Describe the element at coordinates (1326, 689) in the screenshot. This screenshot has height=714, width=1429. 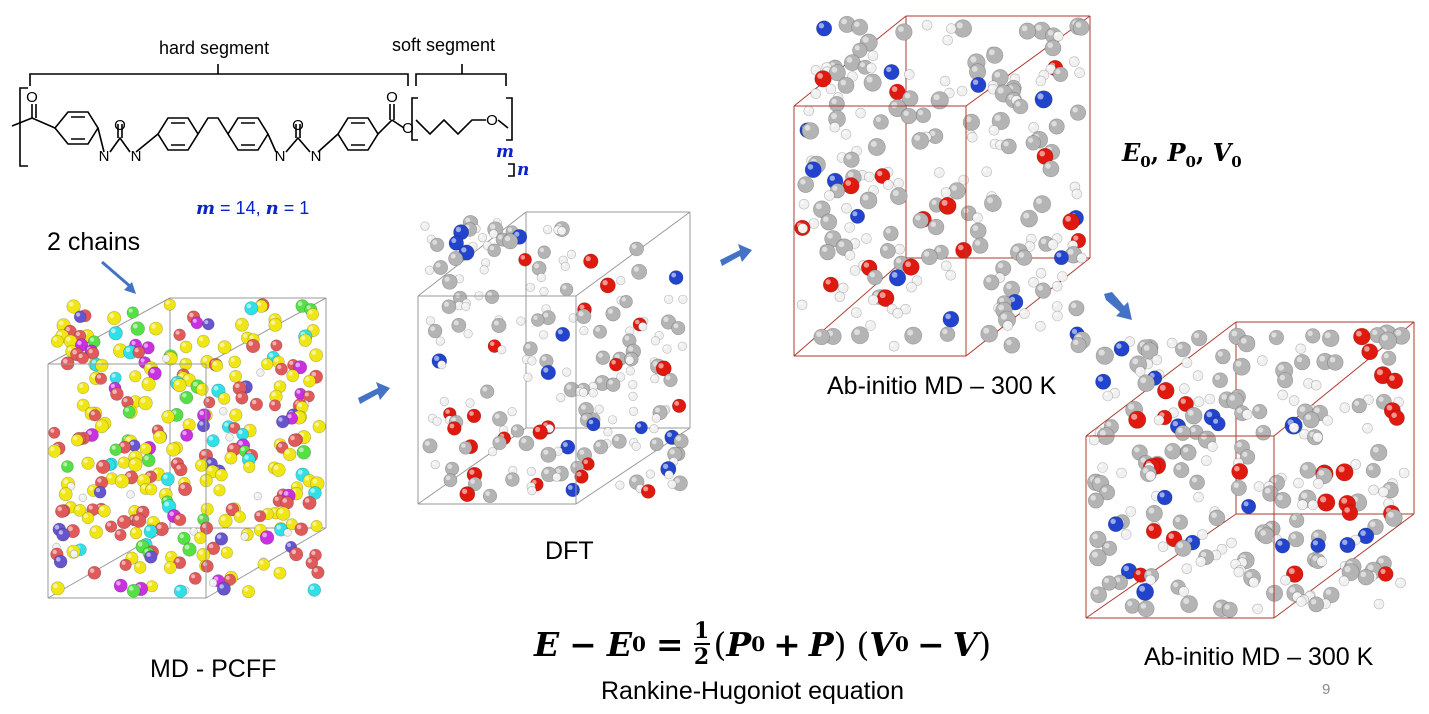
I see `page-number: 9` at that location.